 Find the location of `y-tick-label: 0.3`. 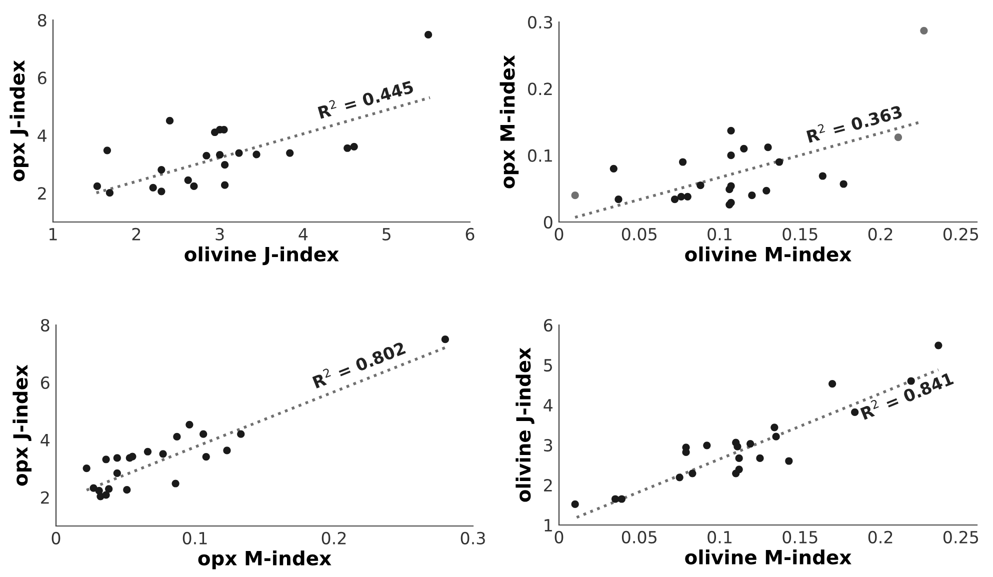

y-tick-label: 0.3 is located at coordinates (540, 22).